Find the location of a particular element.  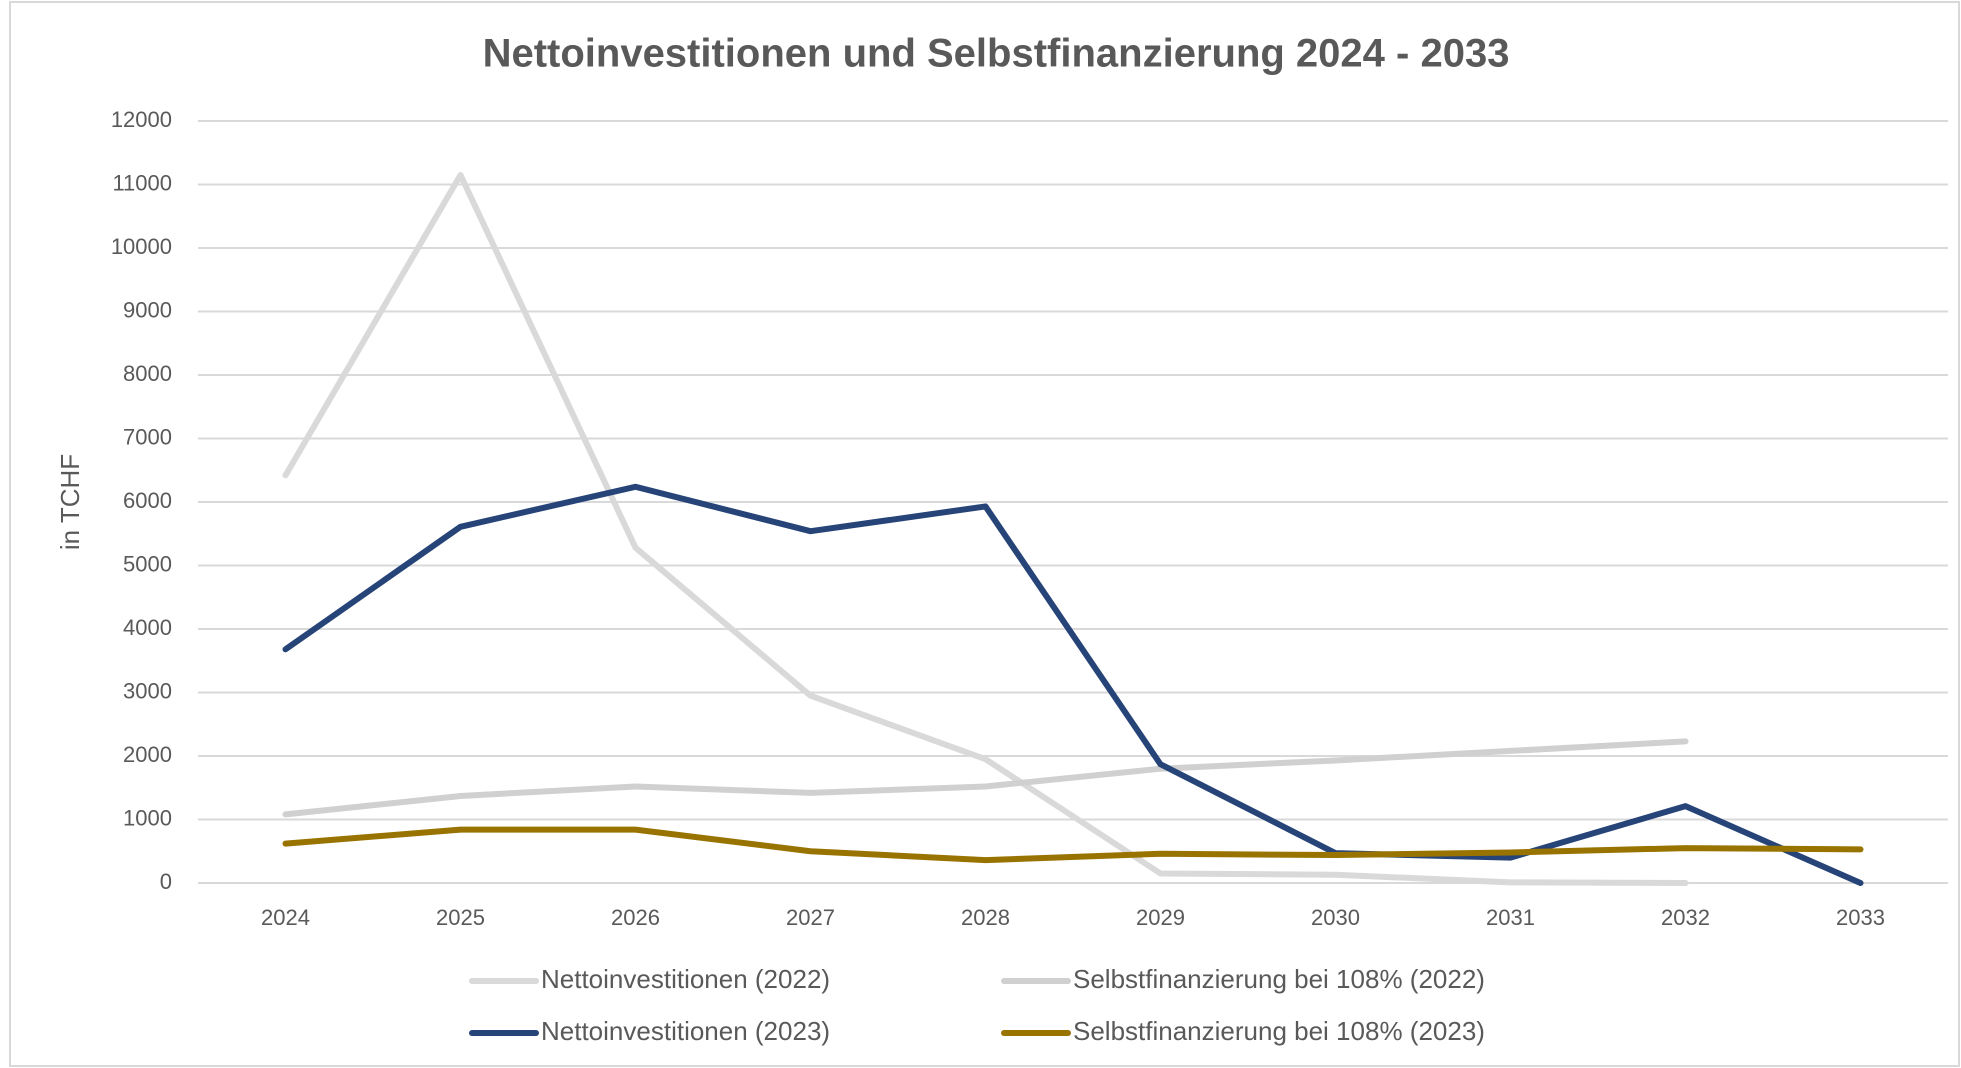

x-tick-label: 2027 is located at coordinates (810, 917).